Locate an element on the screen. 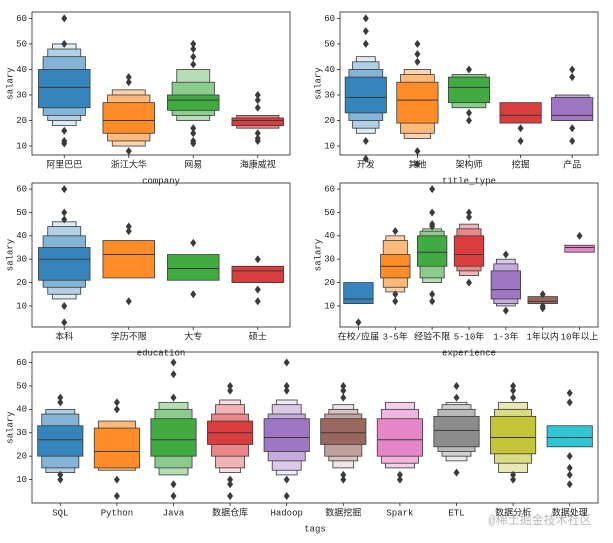  y-tick-label: 10 is located at coordinates (329, 146).